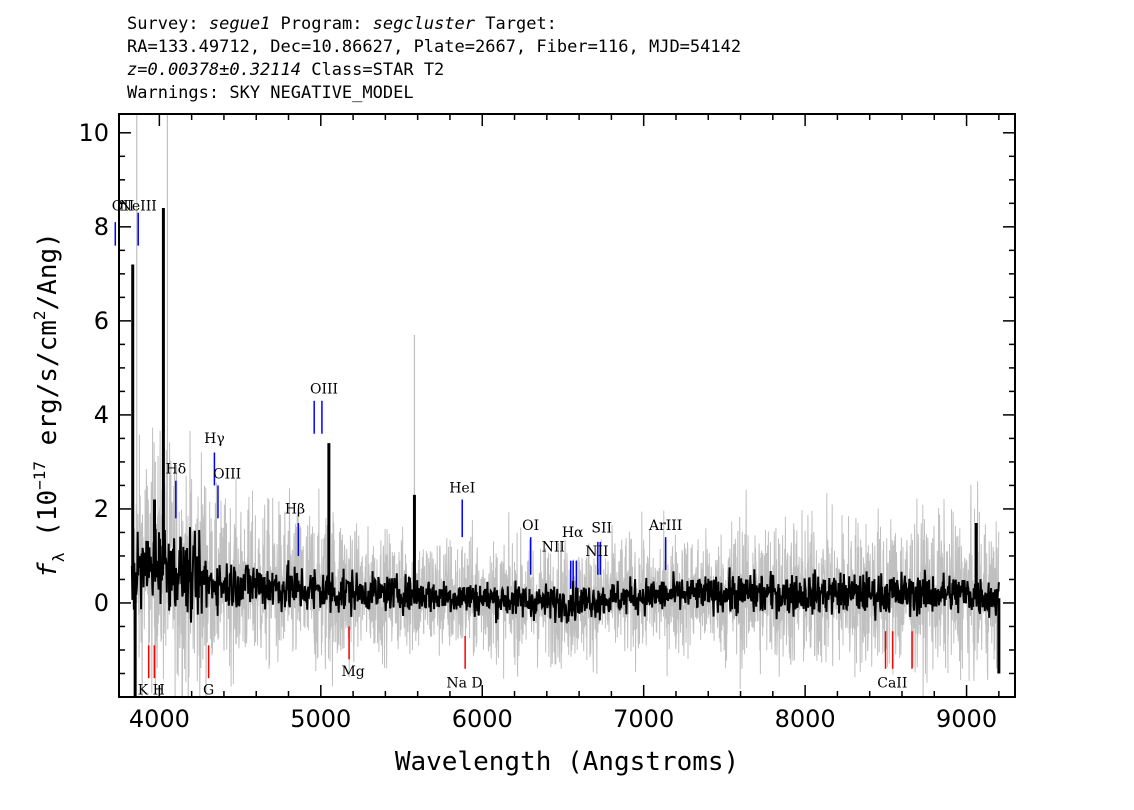  What do you see at coordinates (48, 390) in the screenshot?
I see `y-axis-title-unit-b: erg/s/cm` at bounding box center [48, 390].